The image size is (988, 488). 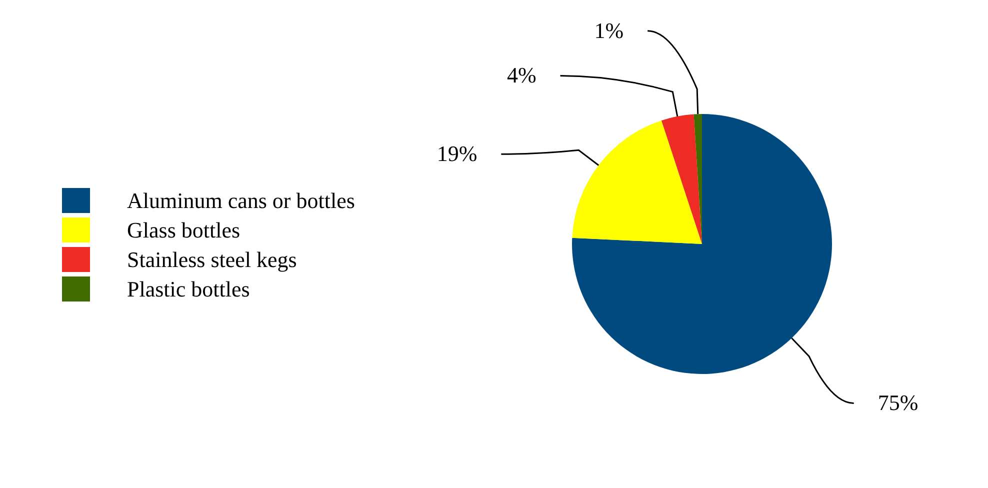 I want to click on legend-label: Plastic bottles, so click(x=188, y=289).